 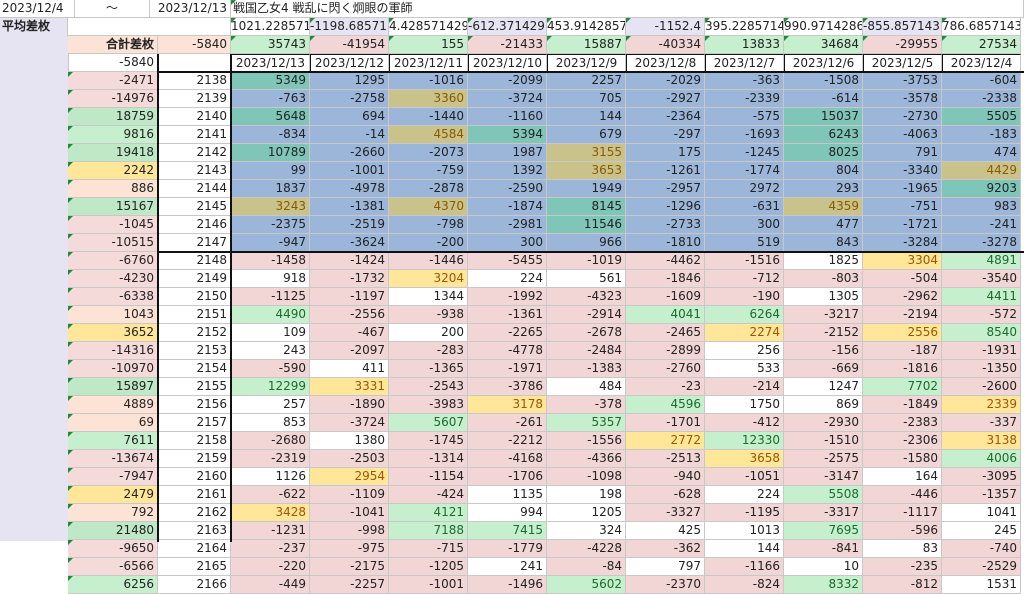 What do you see at coordinates (428, 207) in the screenshot?
I see `daily-value-cell: 4370` at bounding box center [428, 207].